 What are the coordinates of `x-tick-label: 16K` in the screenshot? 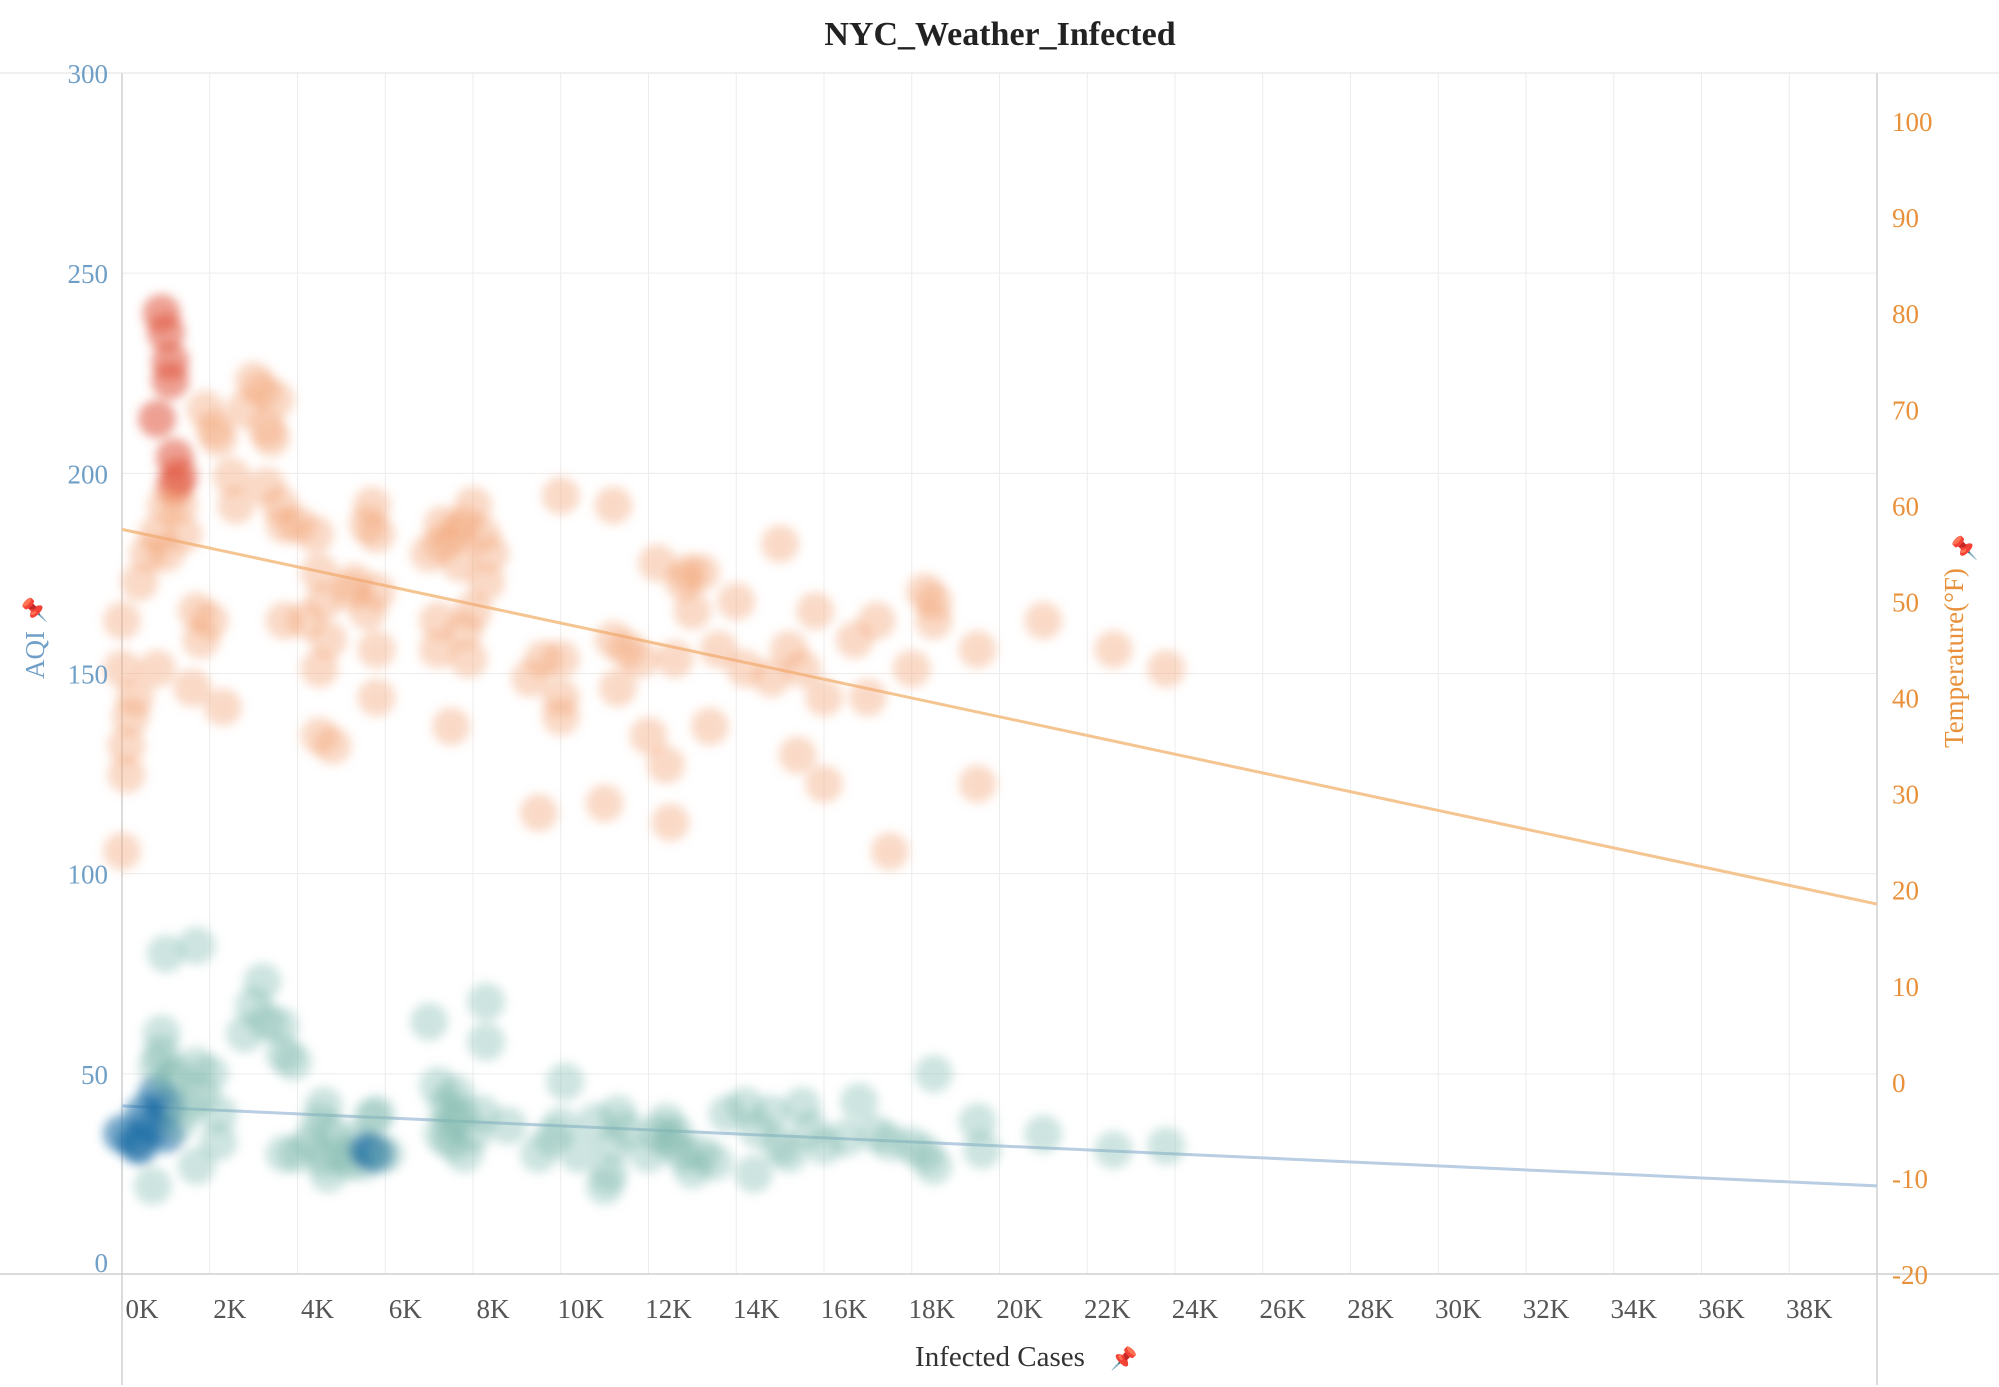 It's located at (844, 1309).